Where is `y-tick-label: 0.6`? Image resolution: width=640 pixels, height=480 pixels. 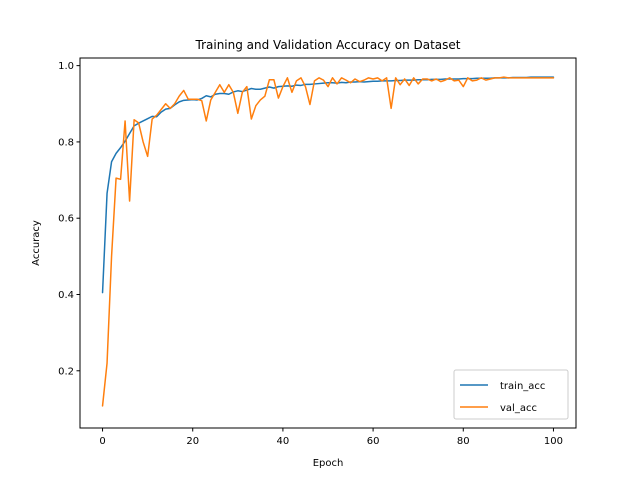 y-tick-label: 0.6 is located at coordinates (66, 219).